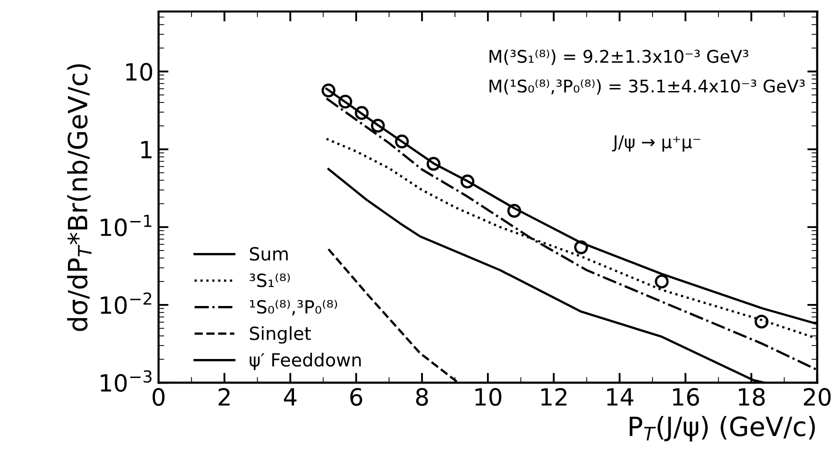  Describe the element at coordinates (126, 303) in the screenshot. I see `y-tick-label: 10$^{−2}$` at that location.